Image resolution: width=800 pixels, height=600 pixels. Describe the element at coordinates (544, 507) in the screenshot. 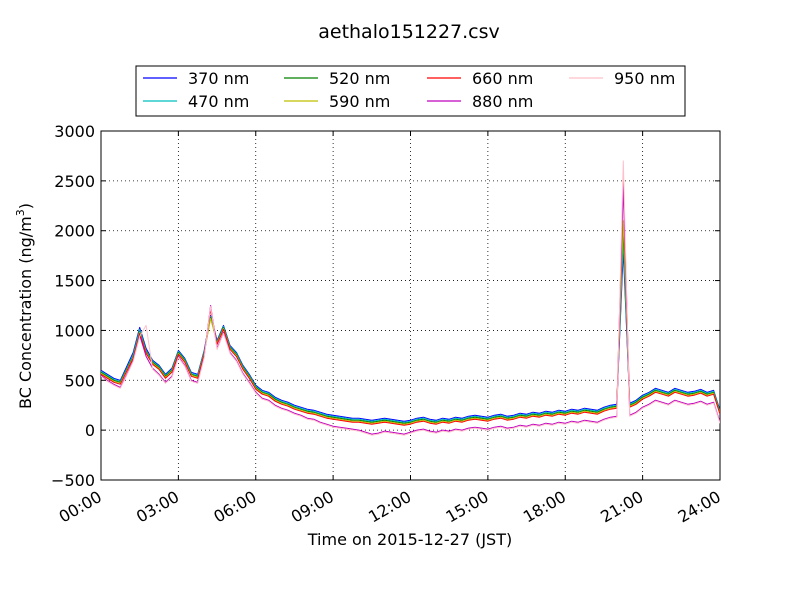

I see `x-tick-label: 18:00` at that location.